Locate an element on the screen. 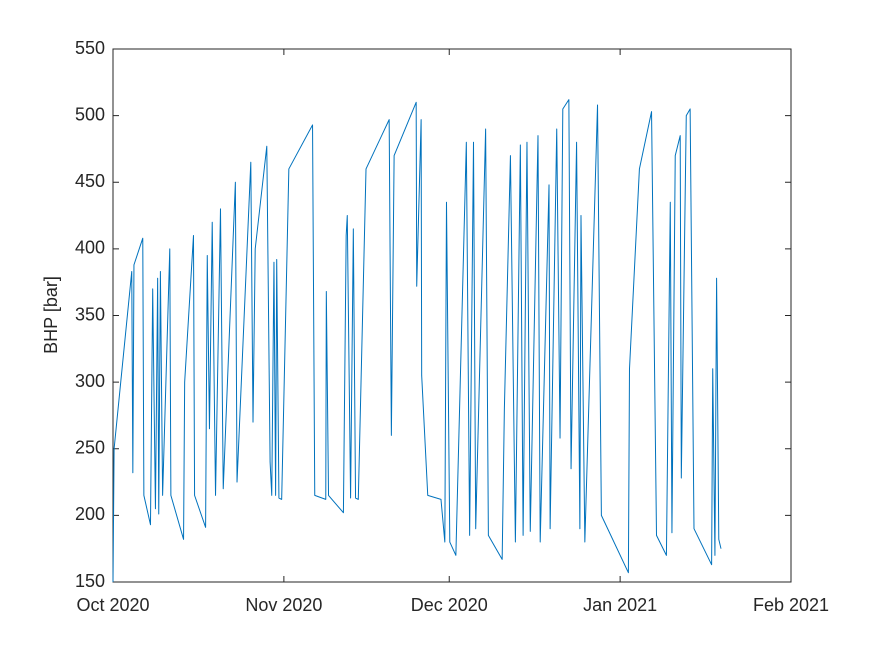 This screenshot has width=875, height=661. x-tick-label: Nov 2020 is located at coordinates (283, 605).